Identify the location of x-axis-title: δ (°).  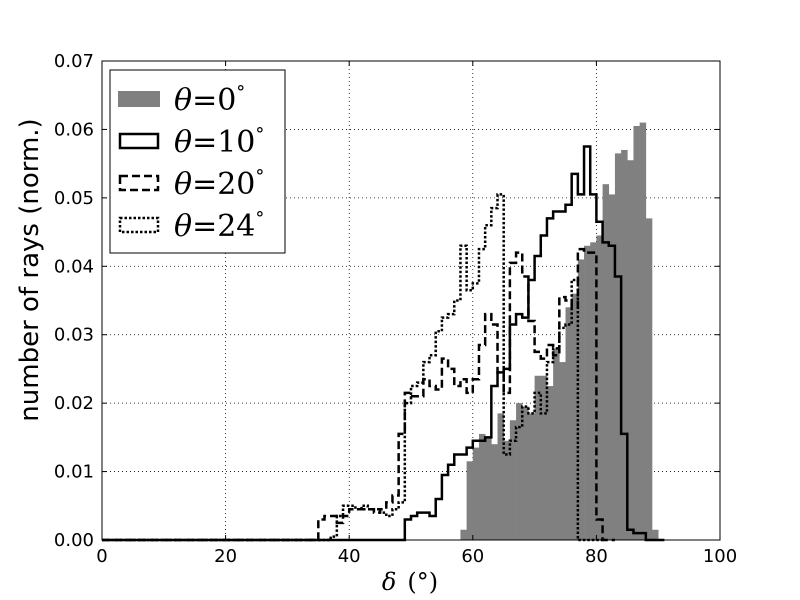
(410, 582).